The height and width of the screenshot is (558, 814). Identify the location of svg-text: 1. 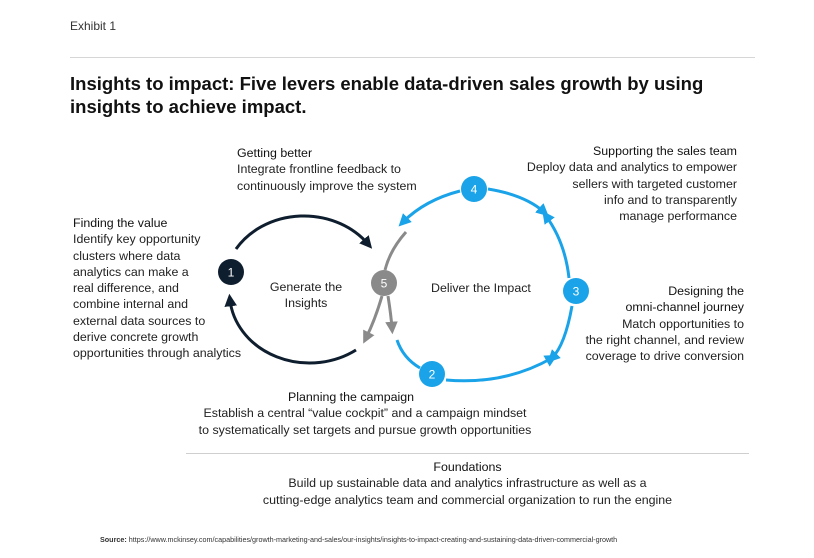
(231, 273).